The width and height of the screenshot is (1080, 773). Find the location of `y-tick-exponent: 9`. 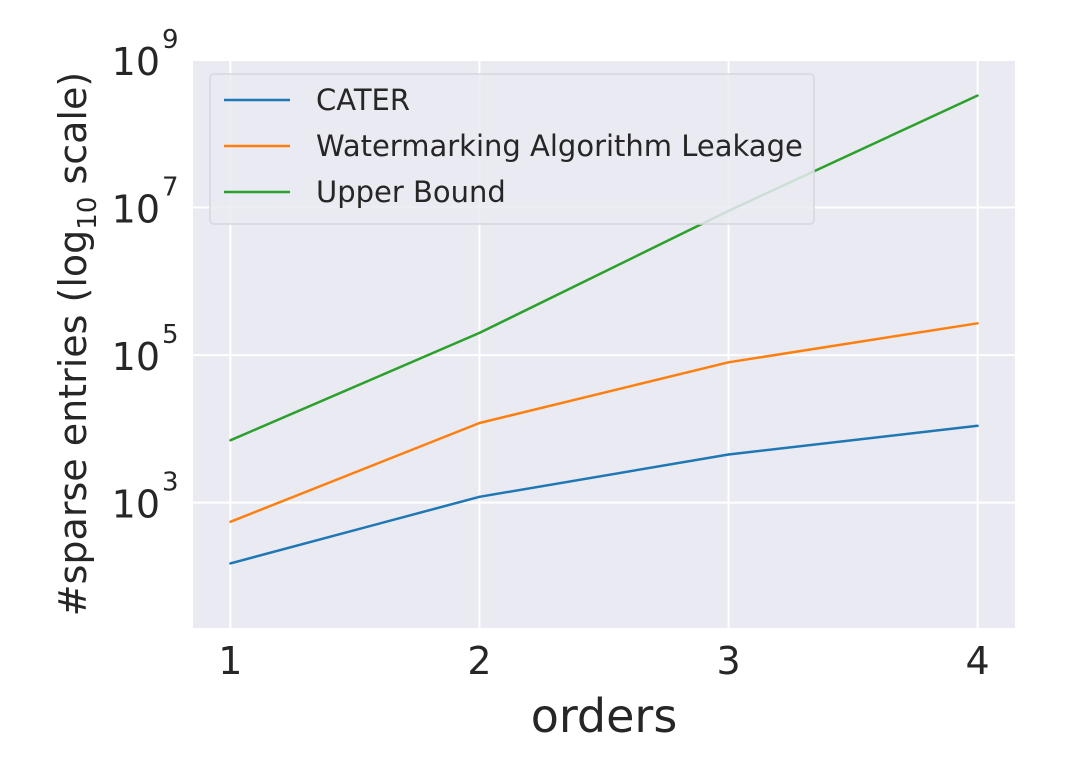

y-tick-exponent: 9 is located at coordinates (170, 40).